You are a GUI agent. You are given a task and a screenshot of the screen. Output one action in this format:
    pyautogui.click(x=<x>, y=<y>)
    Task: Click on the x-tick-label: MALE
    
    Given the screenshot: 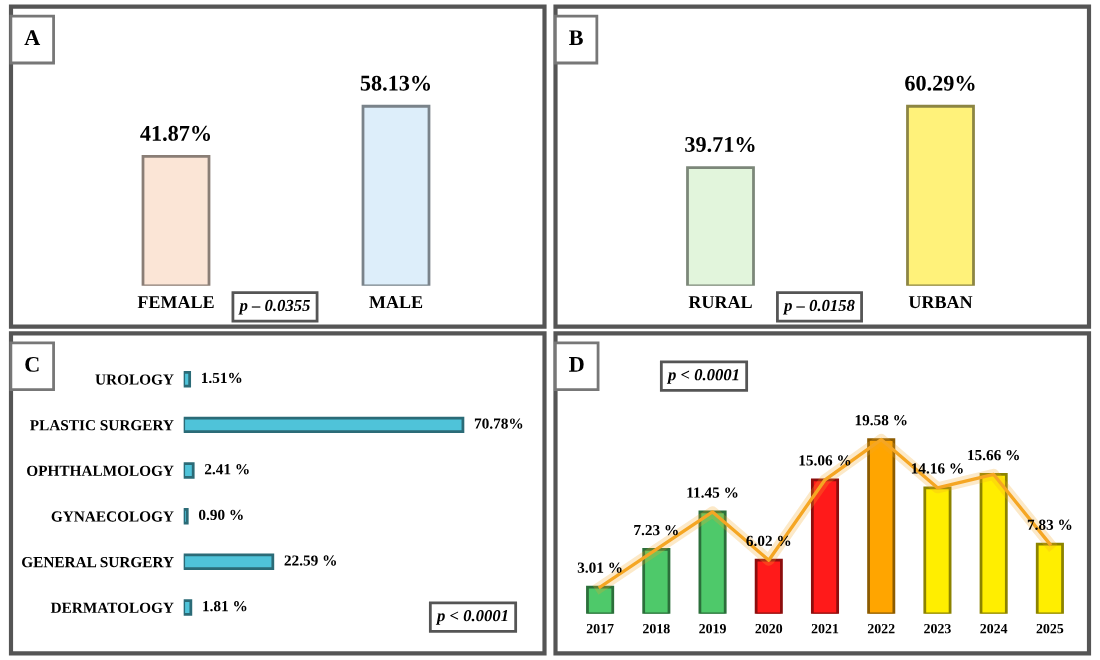 What is the action you would take?
    pyautogui.click(x=396, y=302)
    